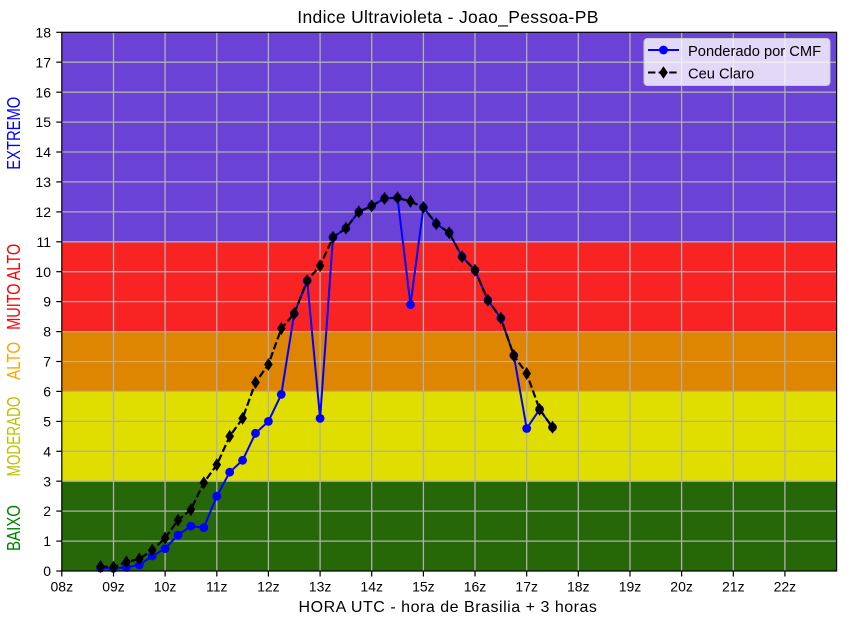 The width and height of the screenshot is (849, 630). Describe the element at coordinates (681, 587) in the screenshot. I see `svg-text: 20z` at that location.